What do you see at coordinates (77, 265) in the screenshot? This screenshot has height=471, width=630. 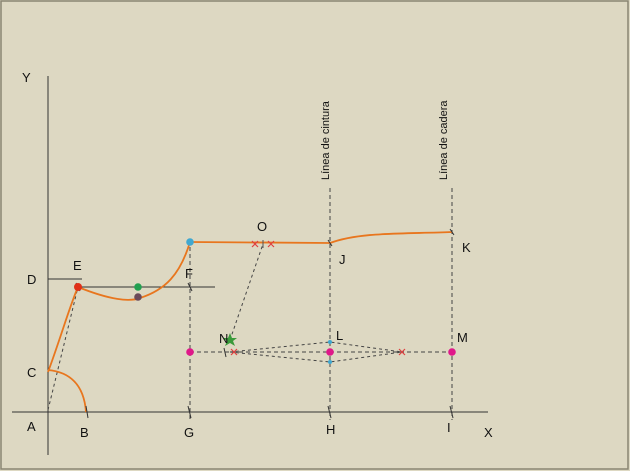 I see `label-E: E` at bounding box center [77, 265].